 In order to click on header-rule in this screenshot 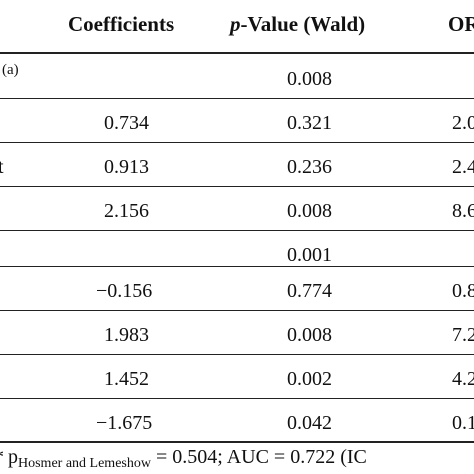, I will do `click(237, 53)`.